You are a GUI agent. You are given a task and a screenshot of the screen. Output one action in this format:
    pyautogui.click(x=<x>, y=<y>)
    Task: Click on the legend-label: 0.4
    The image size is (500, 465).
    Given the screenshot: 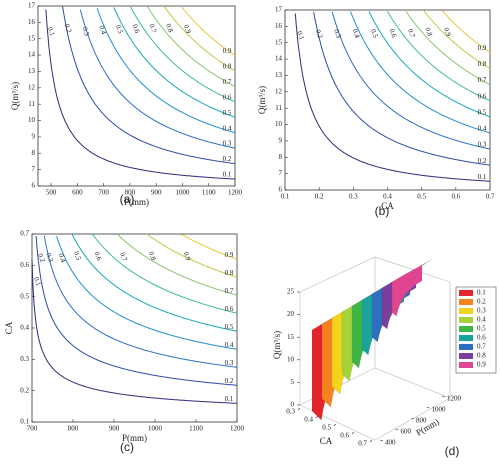 What is the action you would take?
    pyautogui.click(x=481, y=320)
    